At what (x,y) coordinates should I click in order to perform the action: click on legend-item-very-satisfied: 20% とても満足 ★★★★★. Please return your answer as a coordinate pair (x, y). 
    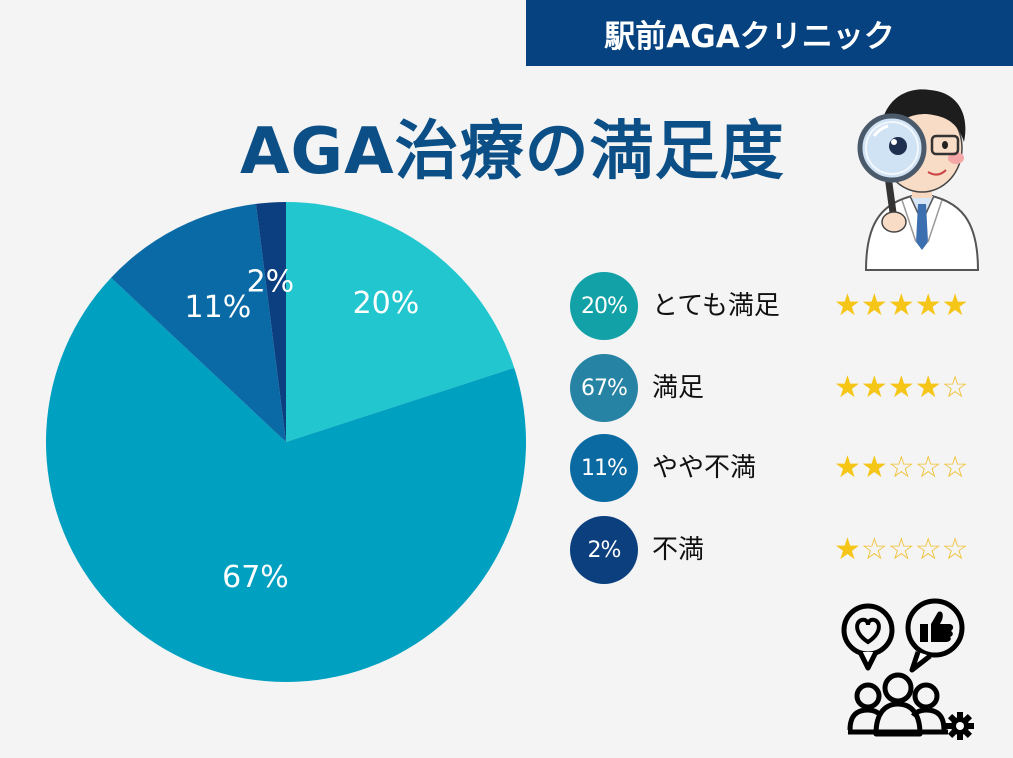
    Looking at the image, I should click on (780, 306).